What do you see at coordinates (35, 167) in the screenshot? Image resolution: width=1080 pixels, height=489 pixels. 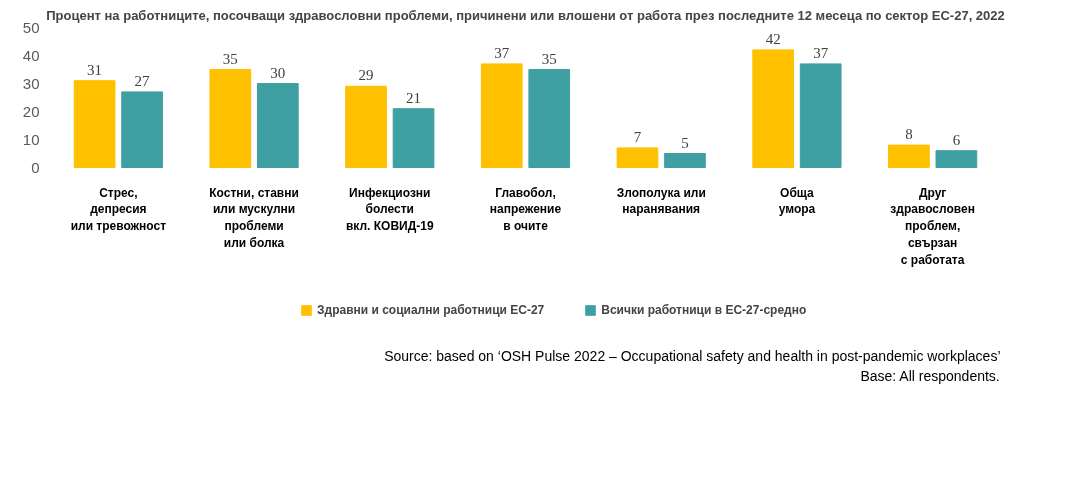 I see `y-tick-label: 0` at bounding box center [35, 167].